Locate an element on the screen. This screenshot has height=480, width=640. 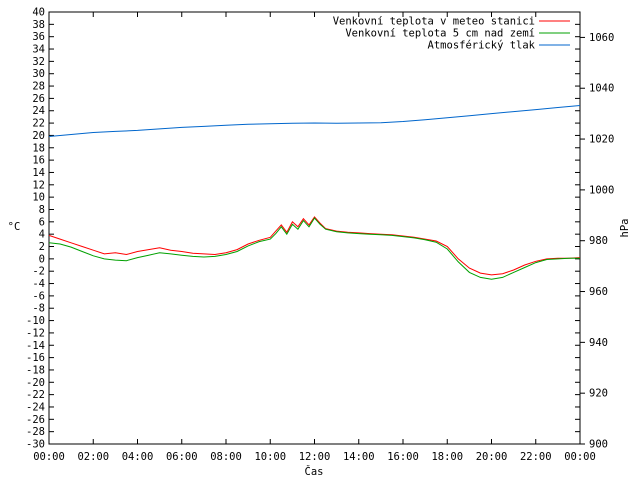
y-tick-label: -8 is located at coordinates (38, 309).